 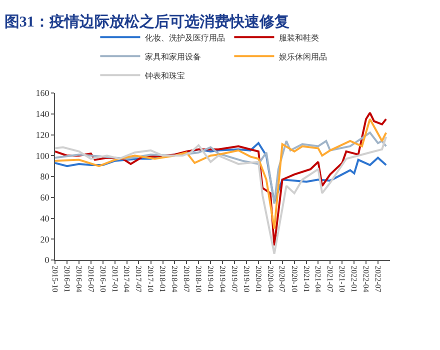 What do you see at coordinates (185, 37) in the screenshot?
I see `legend-label: 化妆、洗护及医疗用品` at bounding box center [185, 37].